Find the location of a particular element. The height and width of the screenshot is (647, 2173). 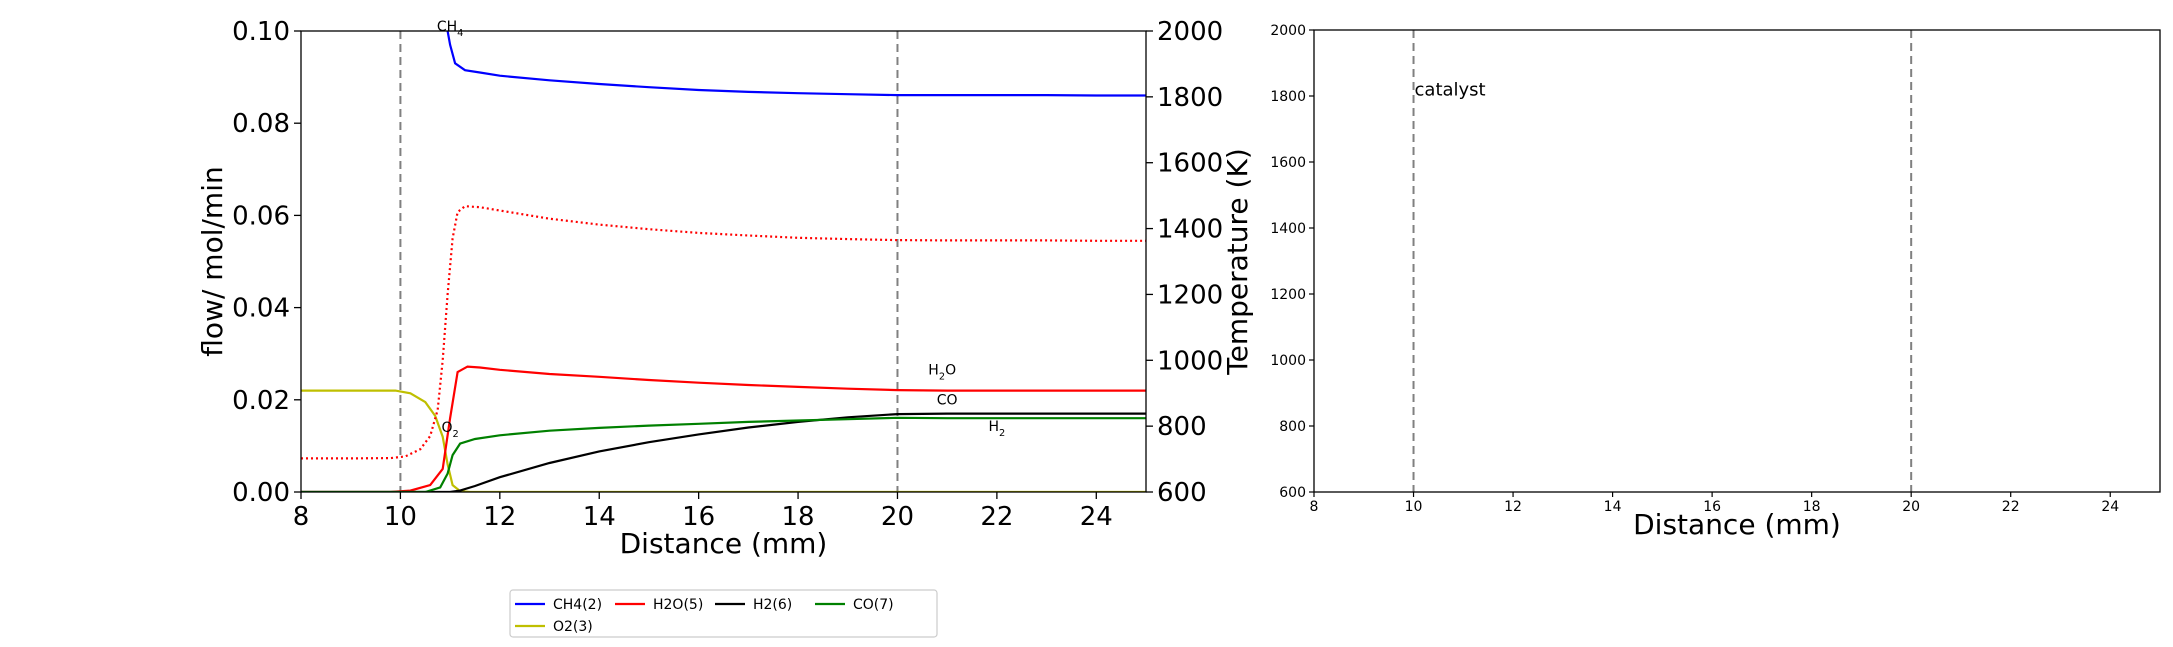

y-tick-label: 0.06 is located at coordinates (261, 216).